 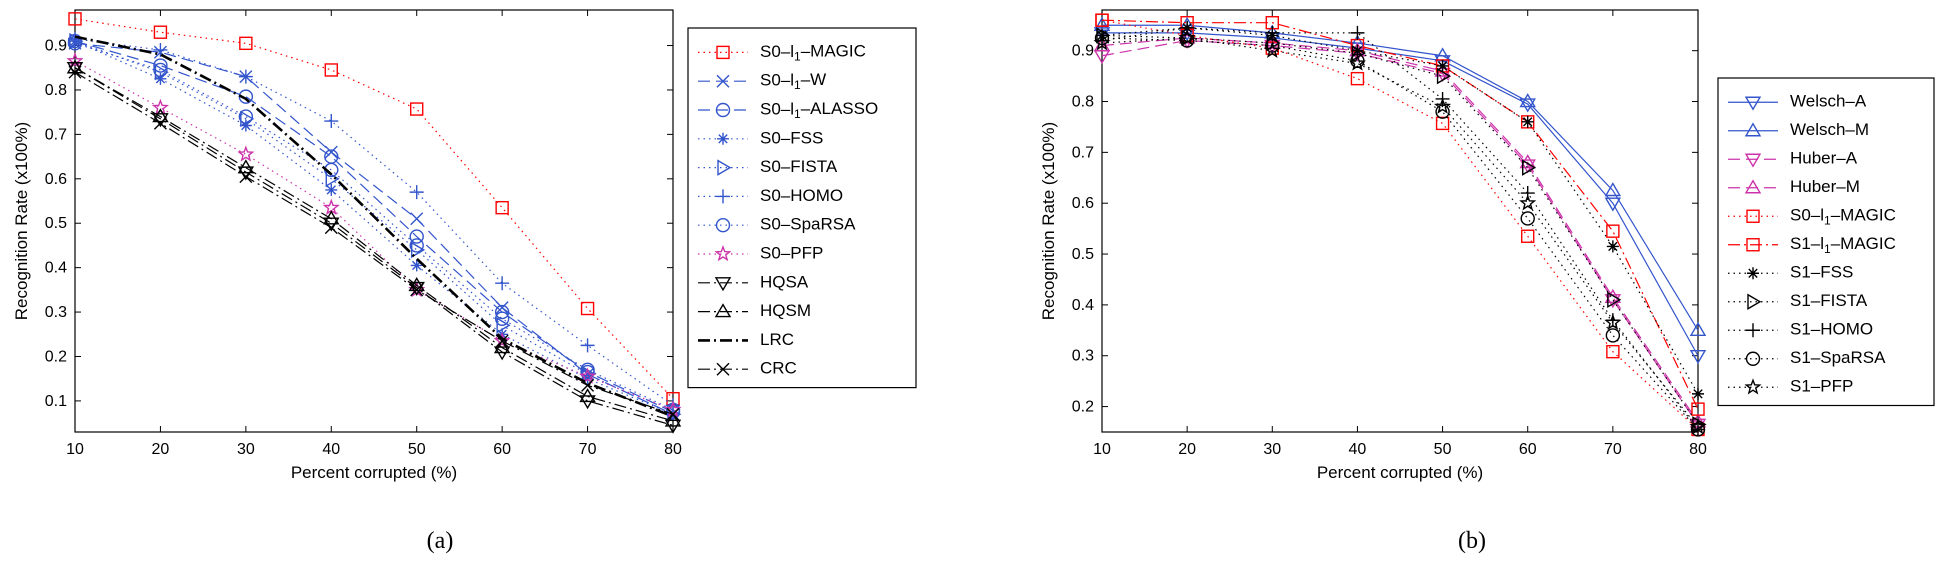 I want to click on legend-label: S1–l1–MAGIC, so click(x=1843, y=245).